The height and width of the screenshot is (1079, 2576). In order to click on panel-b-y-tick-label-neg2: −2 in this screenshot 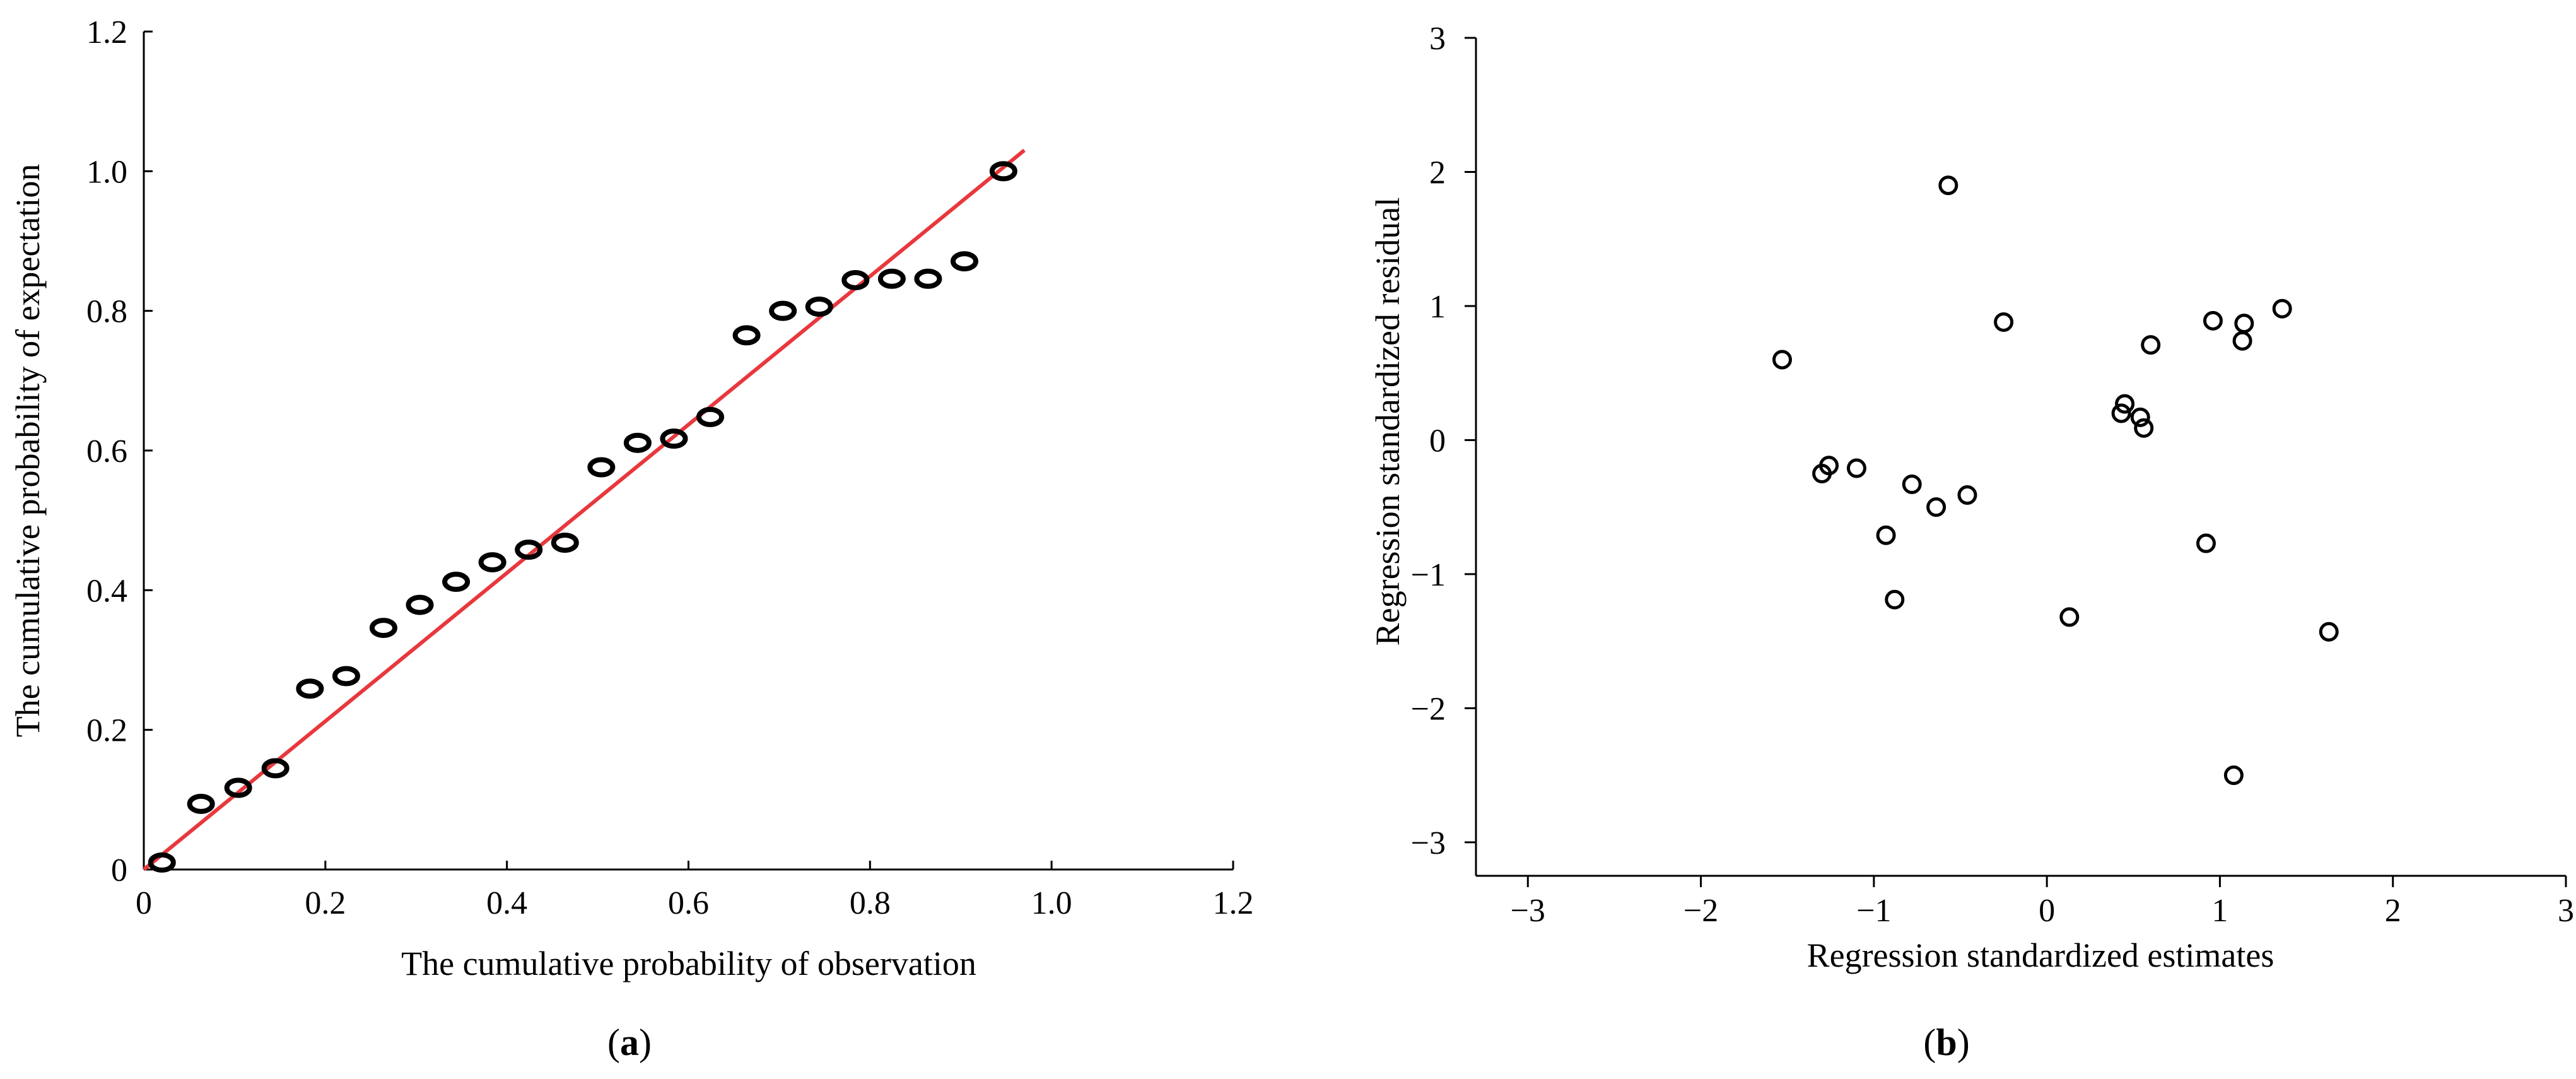, I will do `click(1428, 709)`.